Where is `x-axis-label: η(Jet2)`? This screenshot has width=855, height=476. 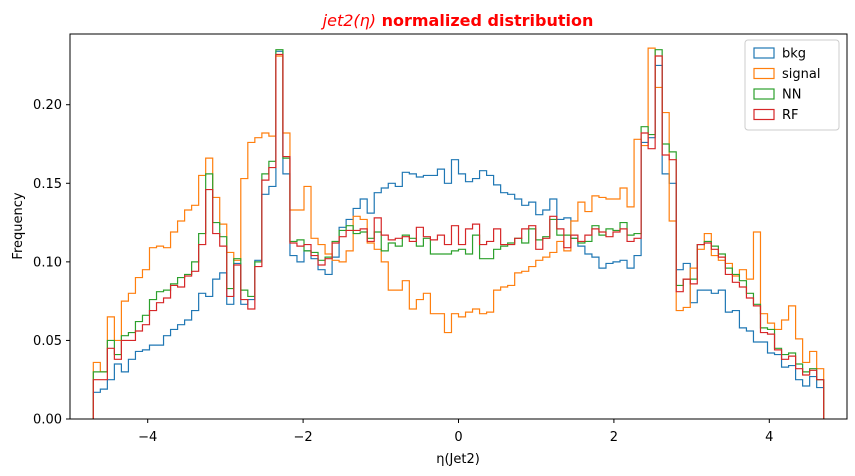 x-axis-label: η(Jet2) is located at coordinates (458, 459).